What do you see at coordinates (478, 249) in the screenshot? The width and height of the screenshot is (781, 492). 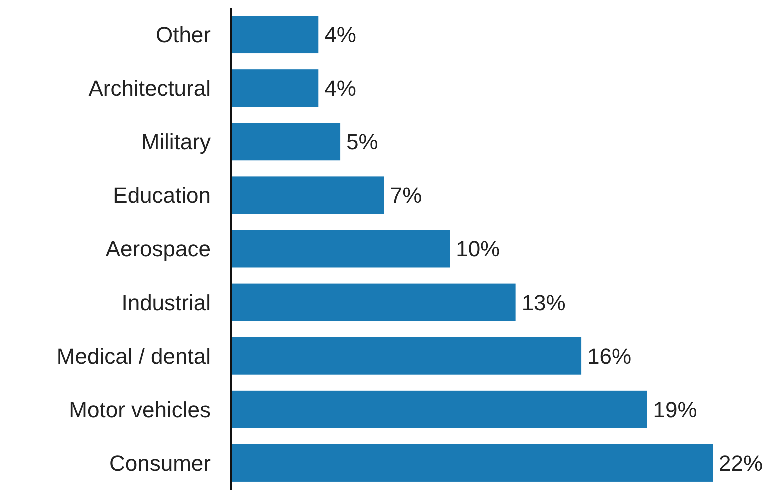 I see `data-label: 10%` at bounding box center [478, 249].